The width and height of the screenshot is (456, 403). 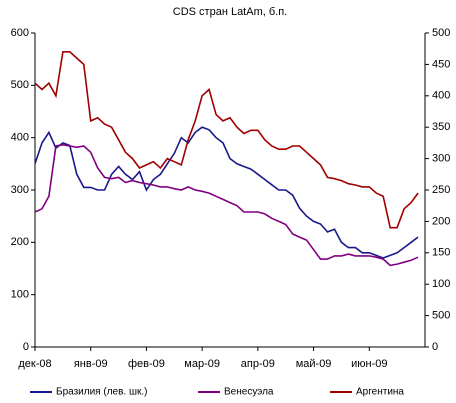 What do you see at coordinates (441, 64) in the screenshot?
I see `y2-tick-label: 450` at bounding box center [441, 64].